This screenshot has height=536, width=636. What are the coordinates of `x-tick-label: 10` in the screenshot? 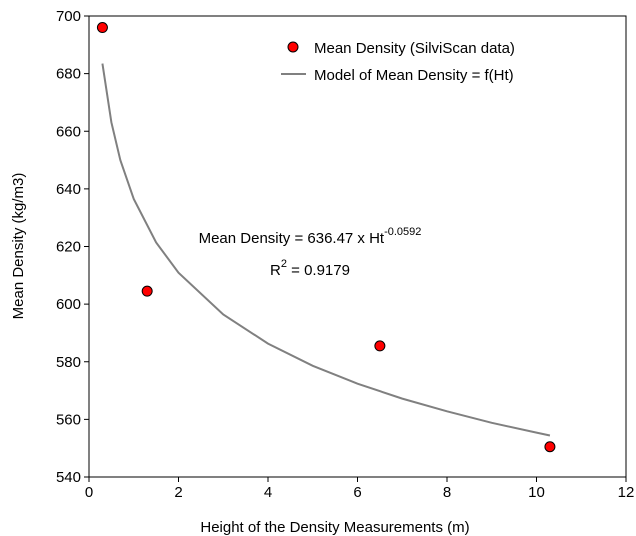 It's located at (536, 492).